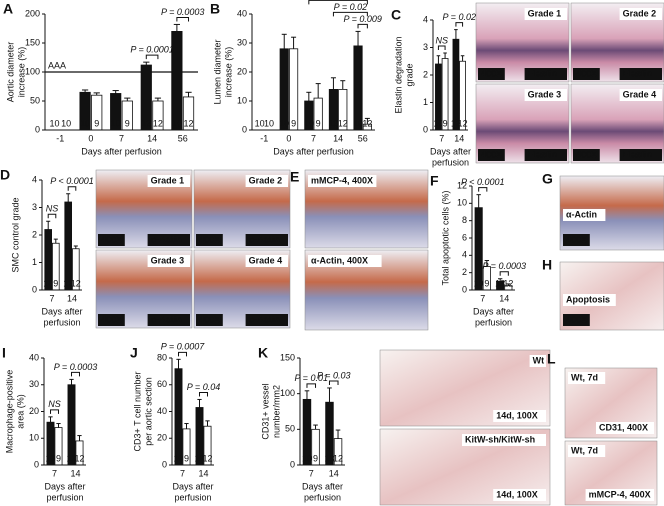 The width and height of the screenshot is (664, 506). I want to click on significance-label: P = 0.04, so click(203, 387).